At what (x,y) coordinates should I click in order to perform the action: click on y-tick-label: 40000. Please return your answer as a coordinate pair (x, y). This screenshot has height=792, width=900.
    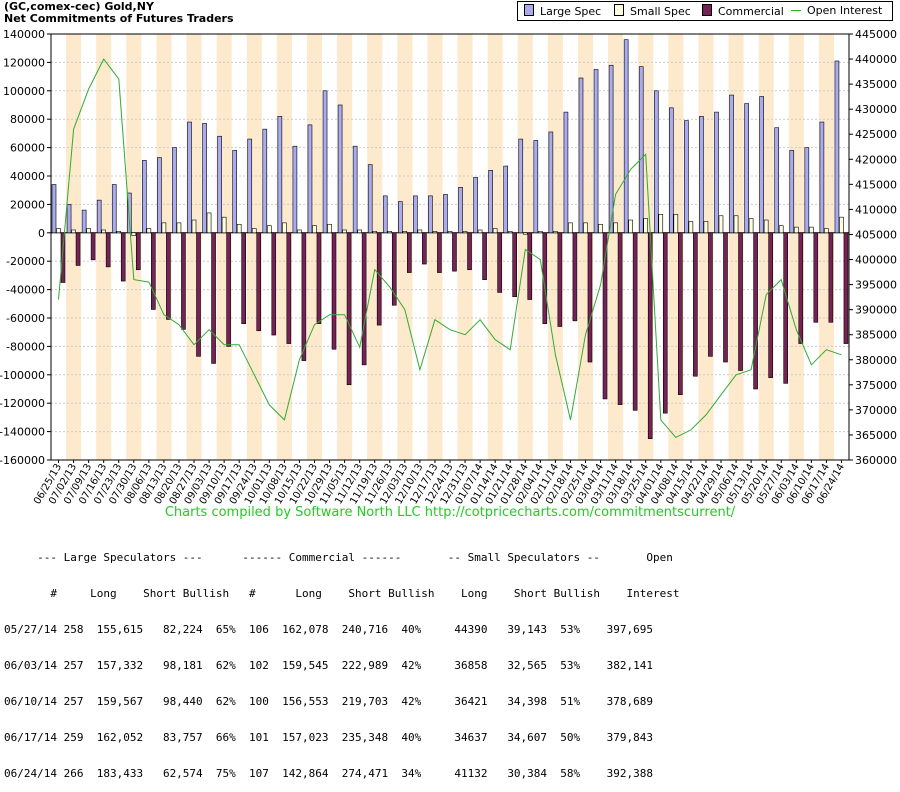
    Looking at the image, I should click on (27, 176).